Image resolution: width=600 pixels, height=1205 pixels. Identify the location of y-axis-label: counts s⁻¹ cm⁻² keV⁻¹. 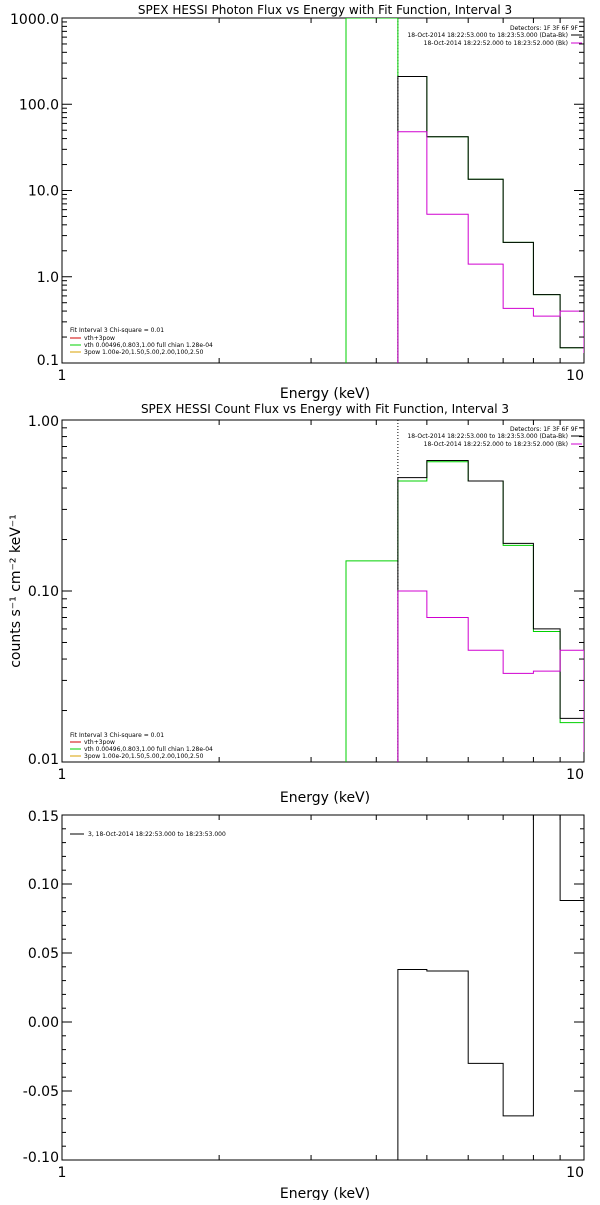
(16, 591).